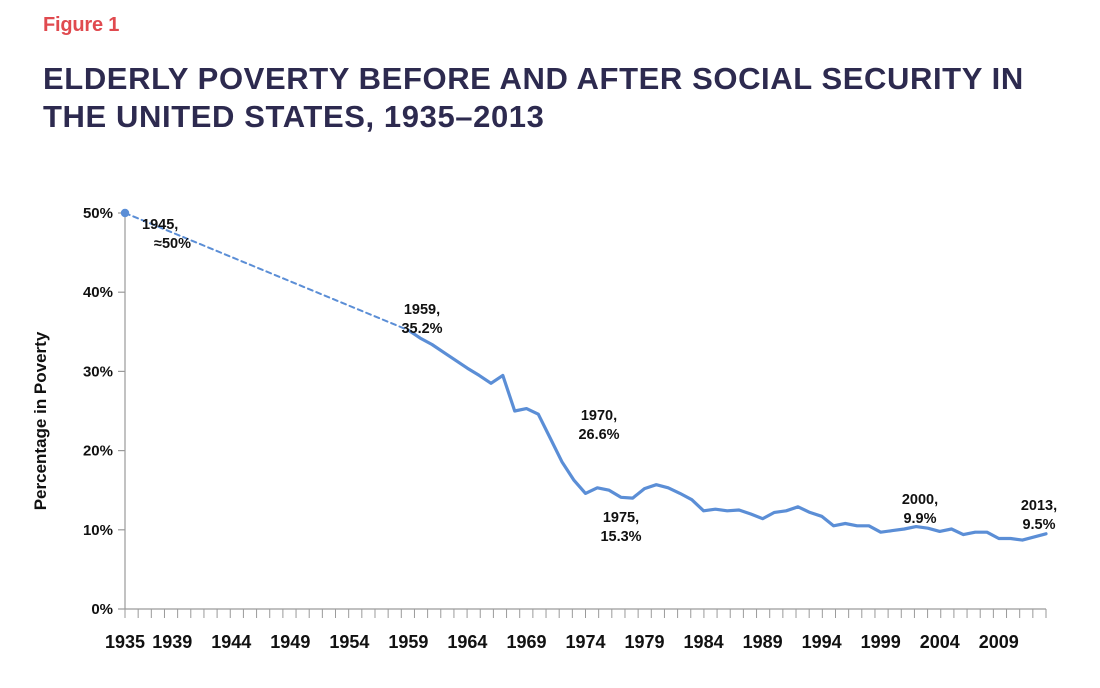 This screenshot has width=1100, height=688. Describe the element at coordinates (98, 530) in the screenshot. I see `y-tick-label: 10%` at that location.